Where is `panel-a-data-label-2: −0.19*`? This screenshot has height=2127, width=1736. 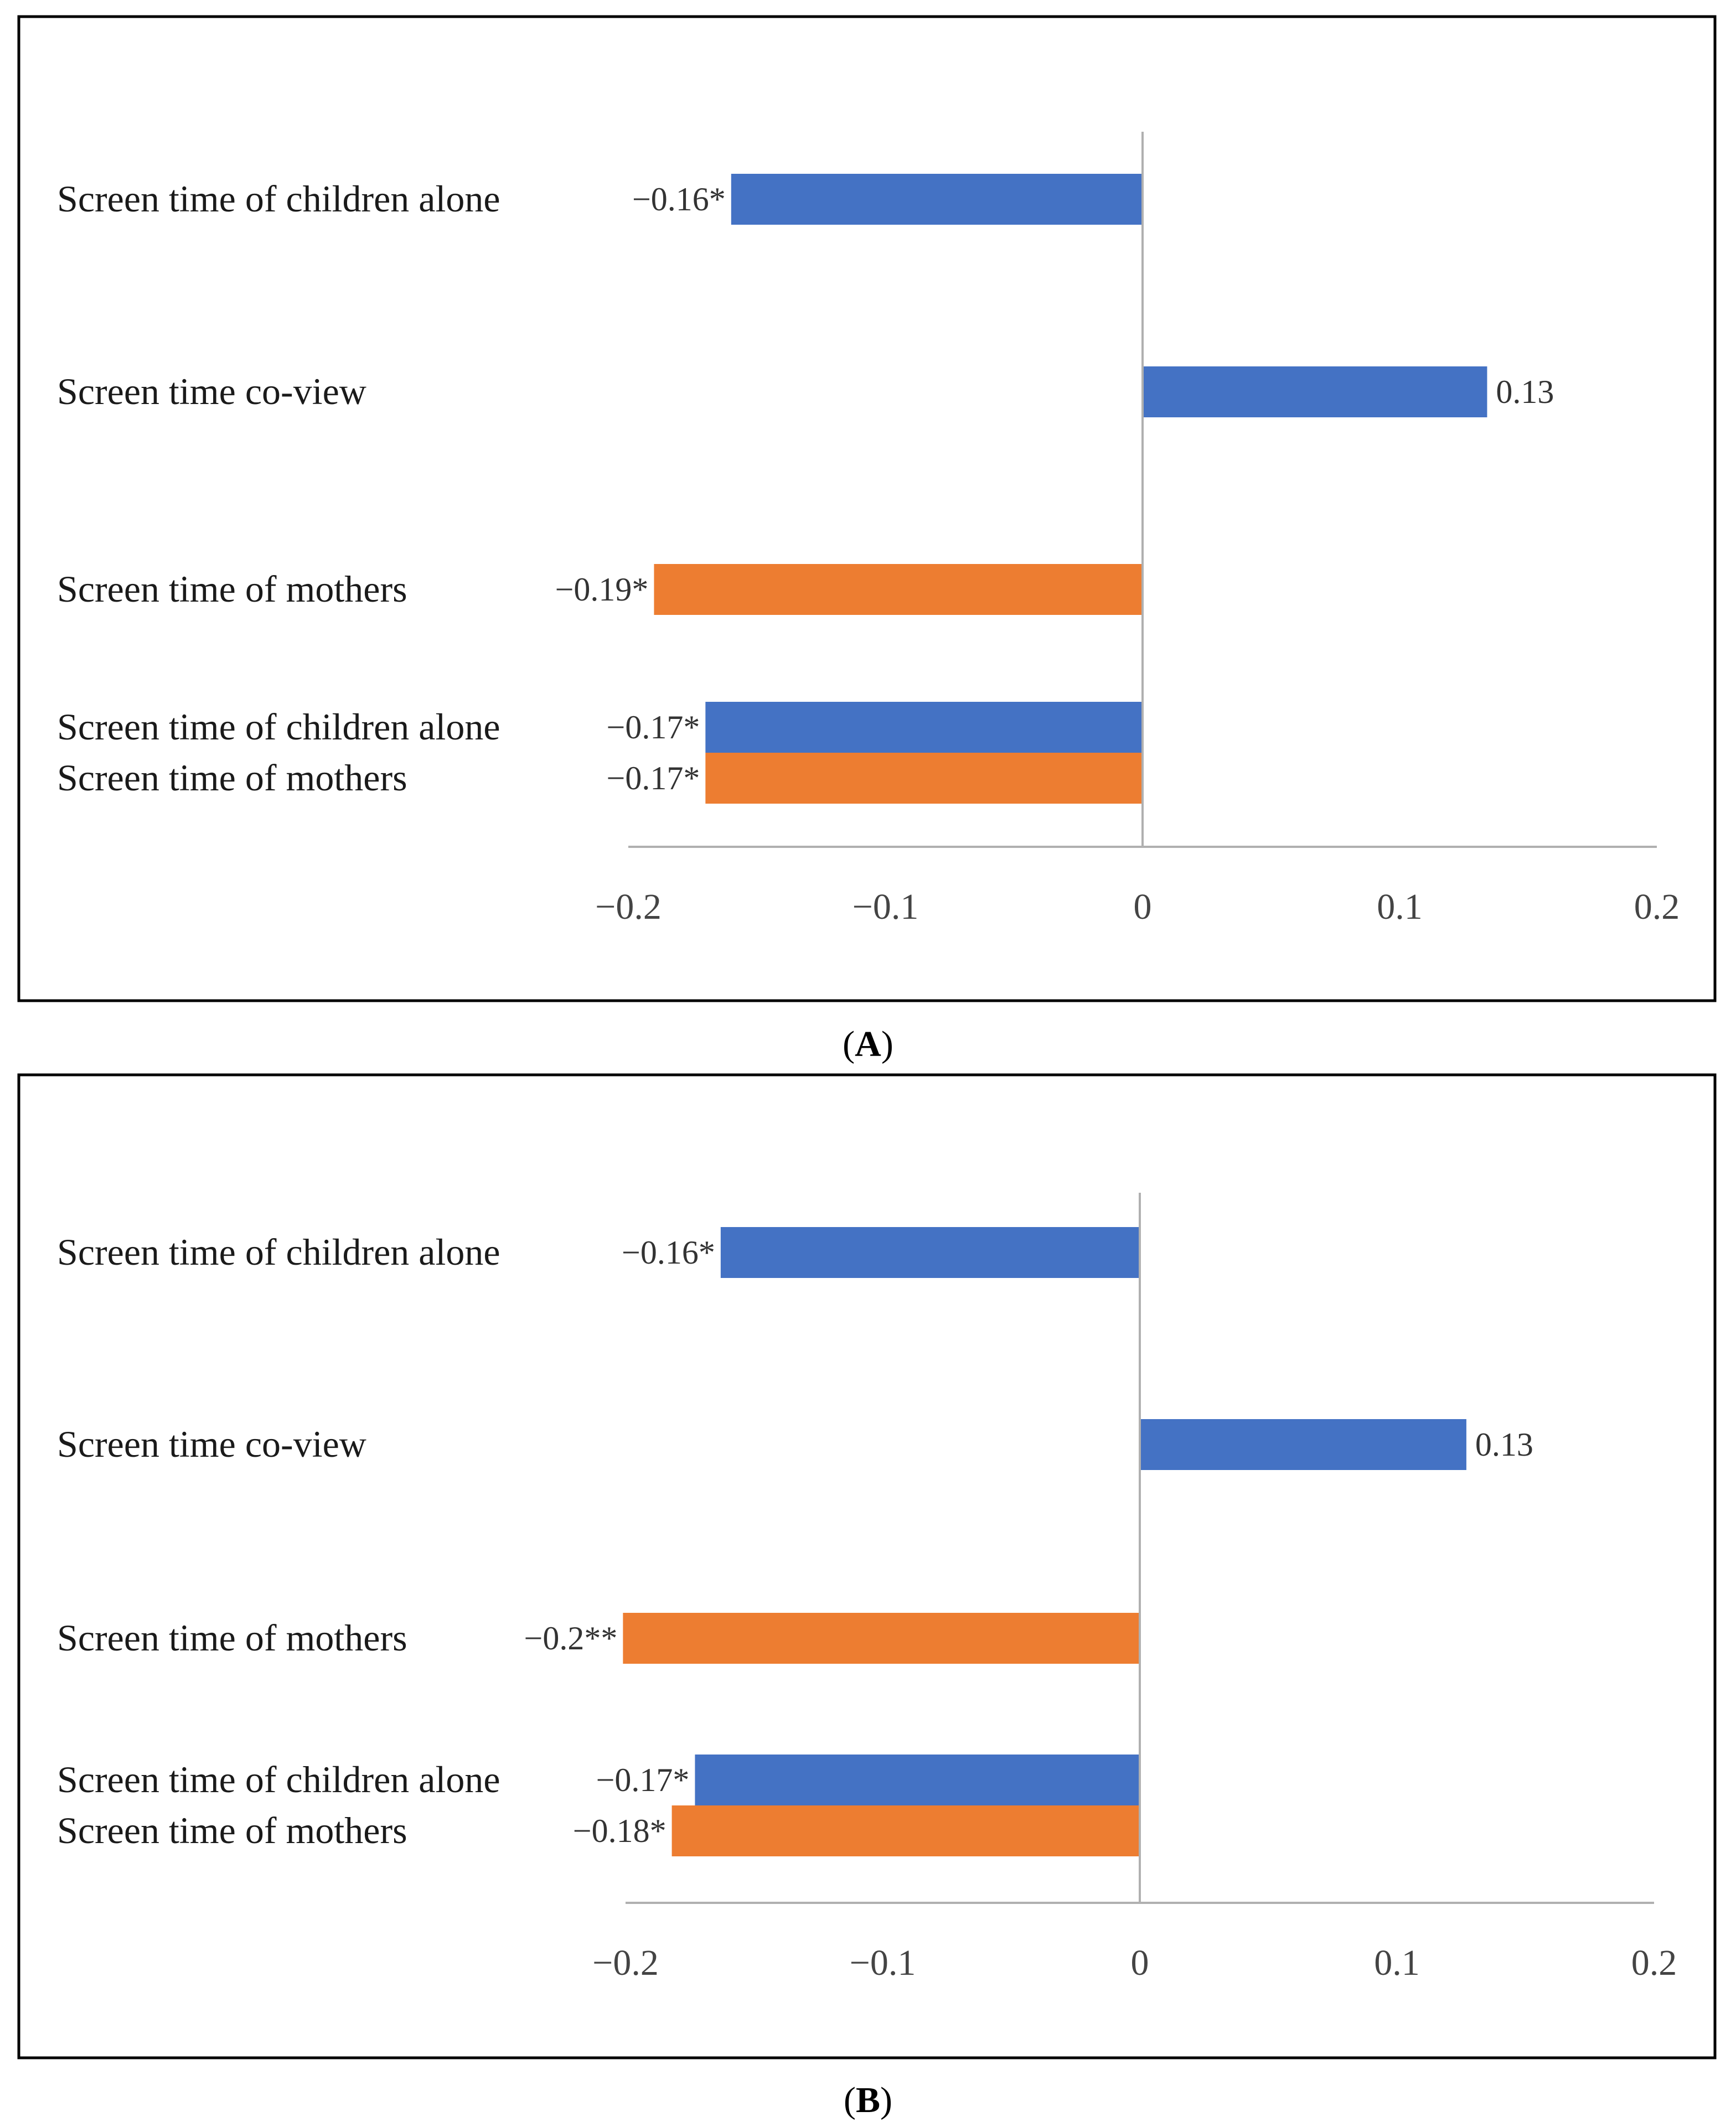 panel-a-data-label-2: −0.19* is located at coordinates (602, 589).